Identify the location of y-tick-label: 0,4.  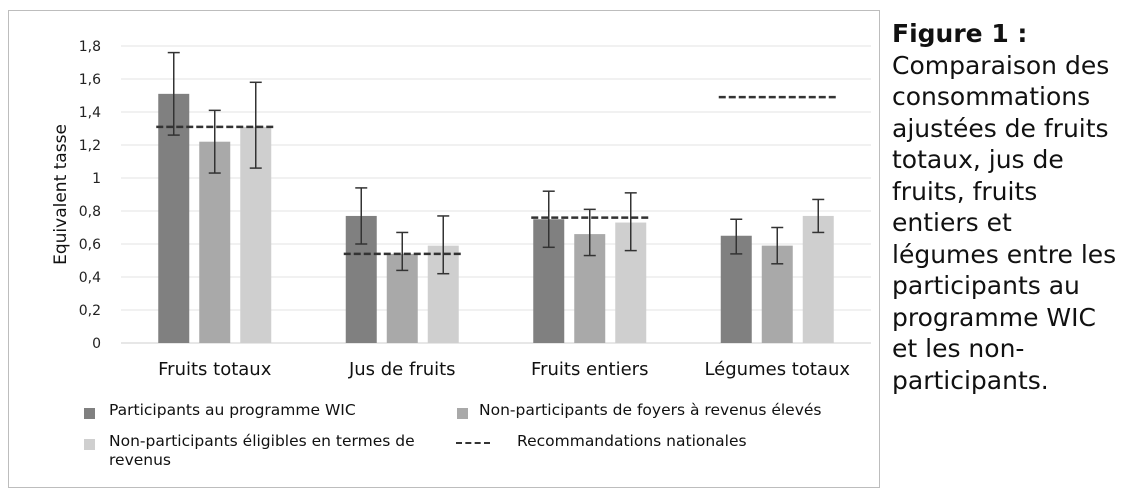
(90, 278).